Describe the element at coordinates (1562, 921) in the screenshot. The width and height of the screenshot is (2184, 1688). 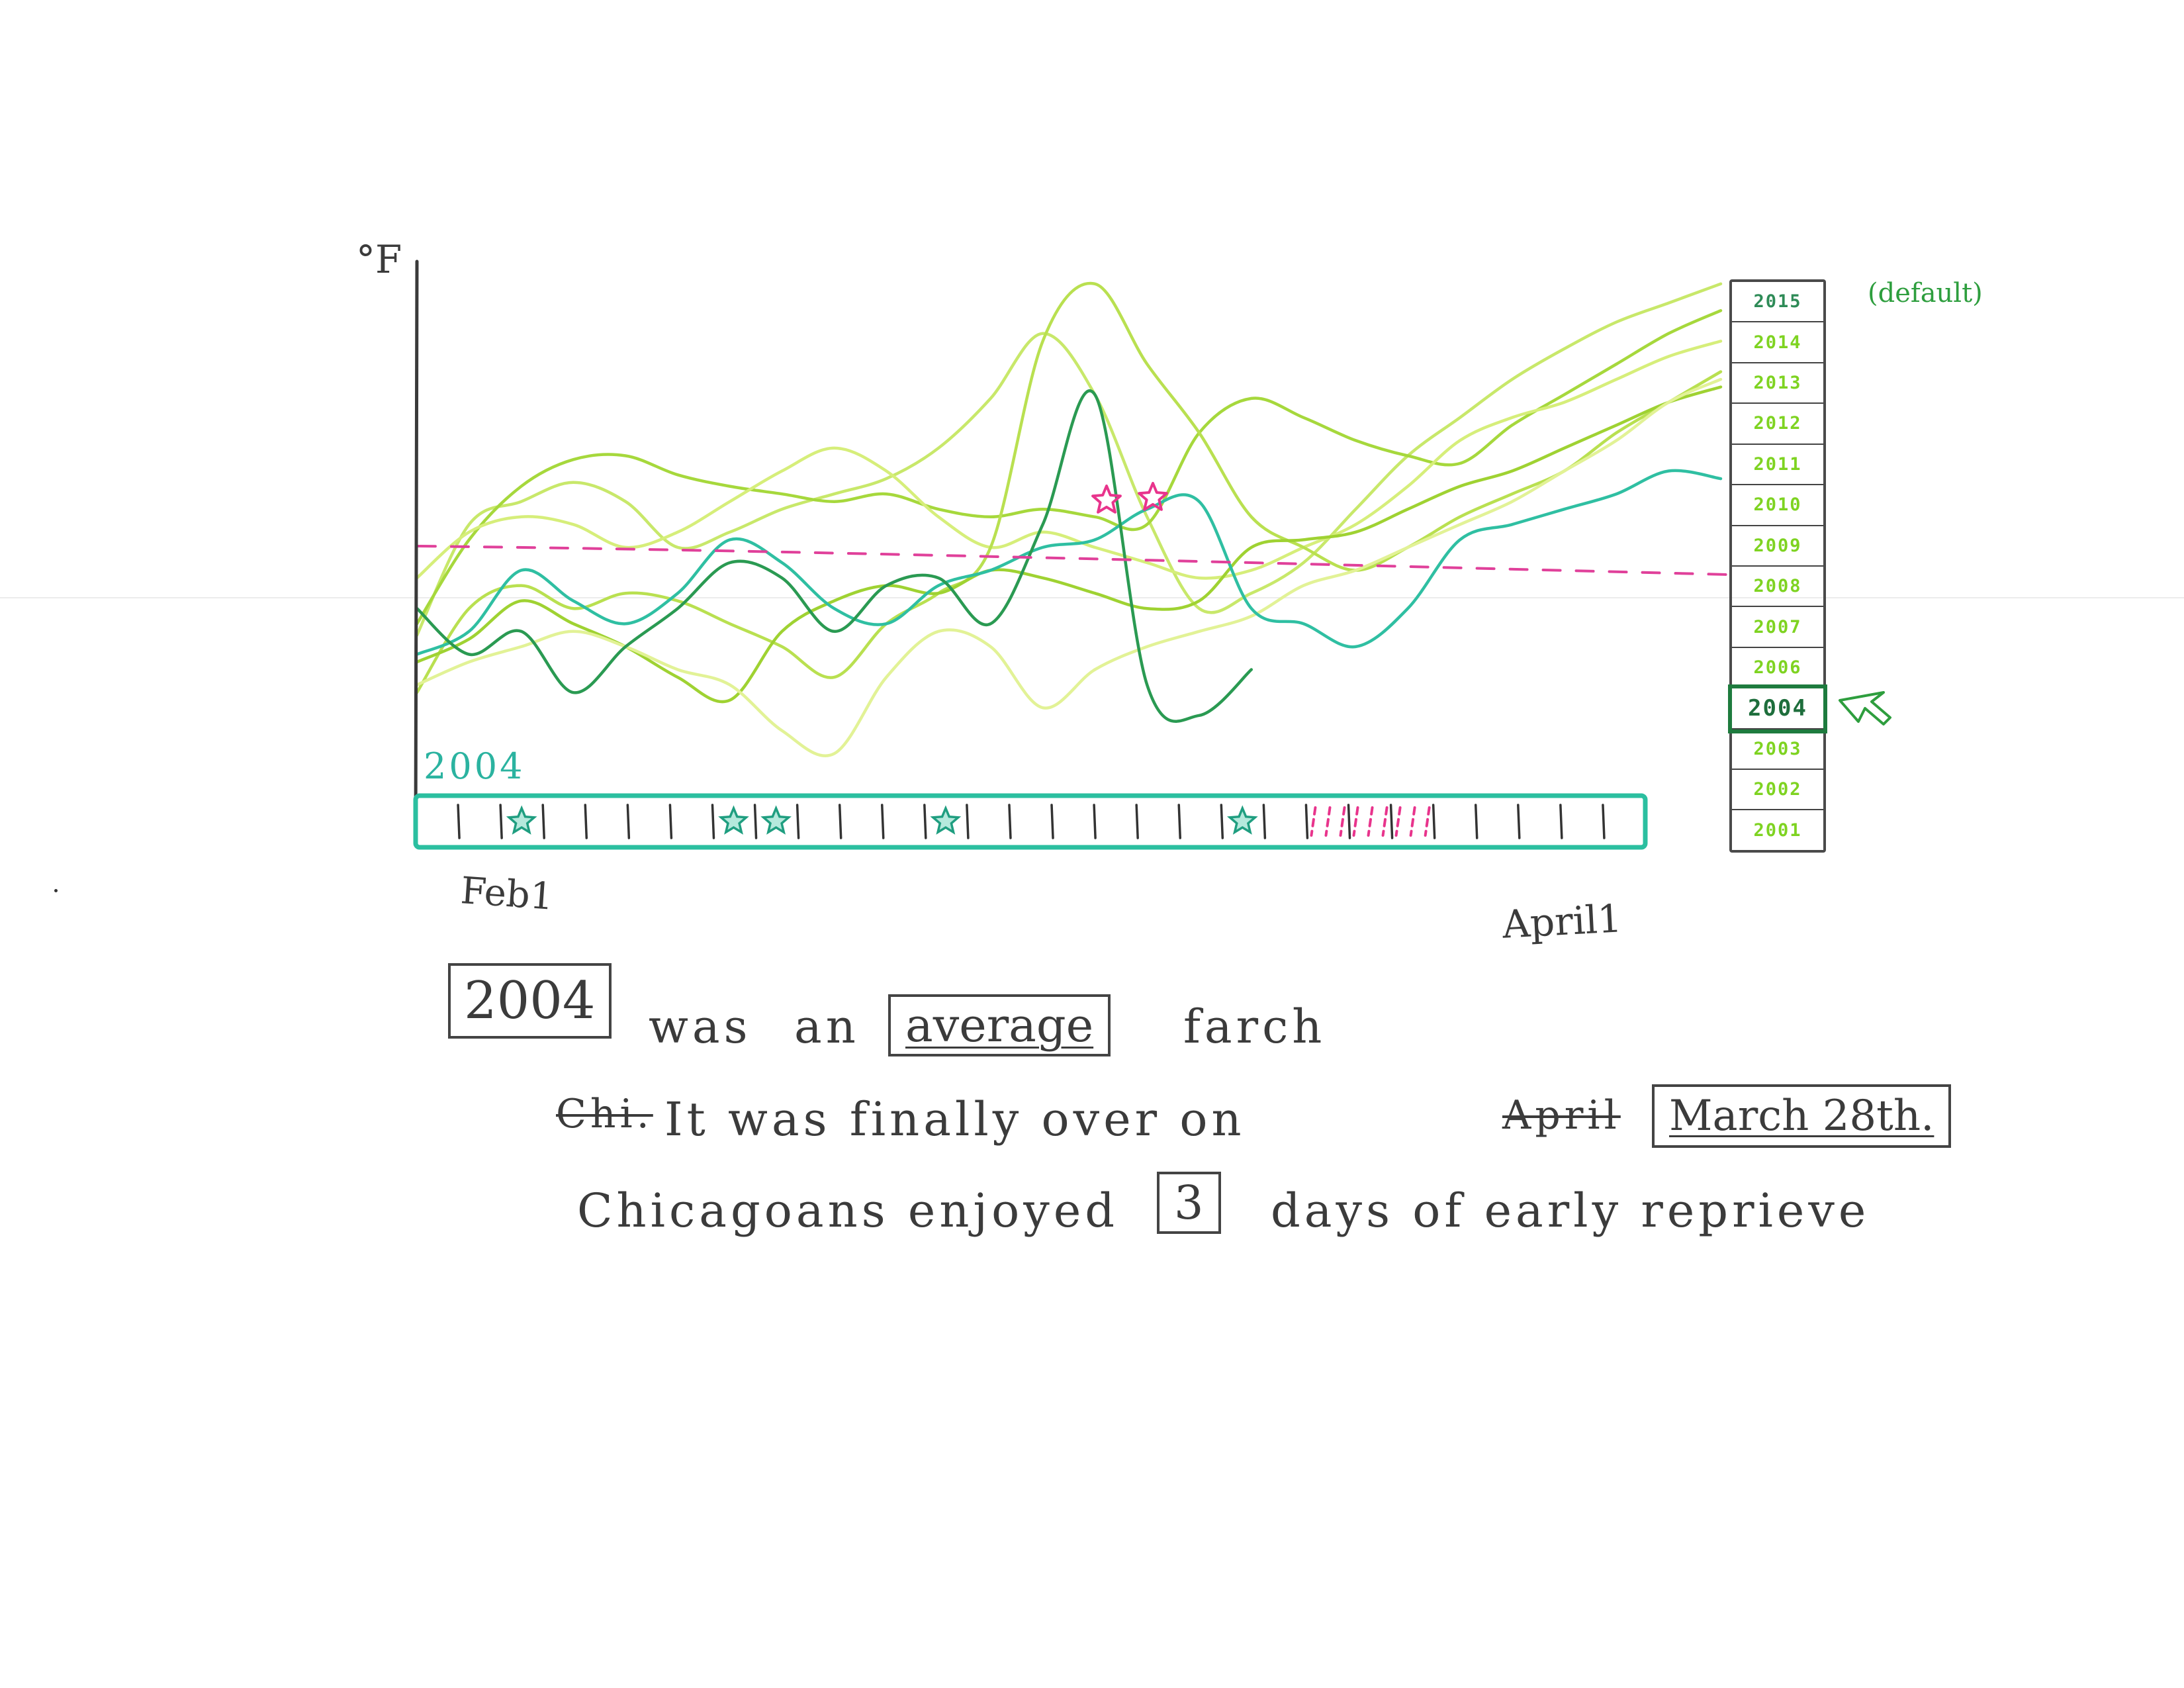
I see `x-axis-end-label: April1` at that location.